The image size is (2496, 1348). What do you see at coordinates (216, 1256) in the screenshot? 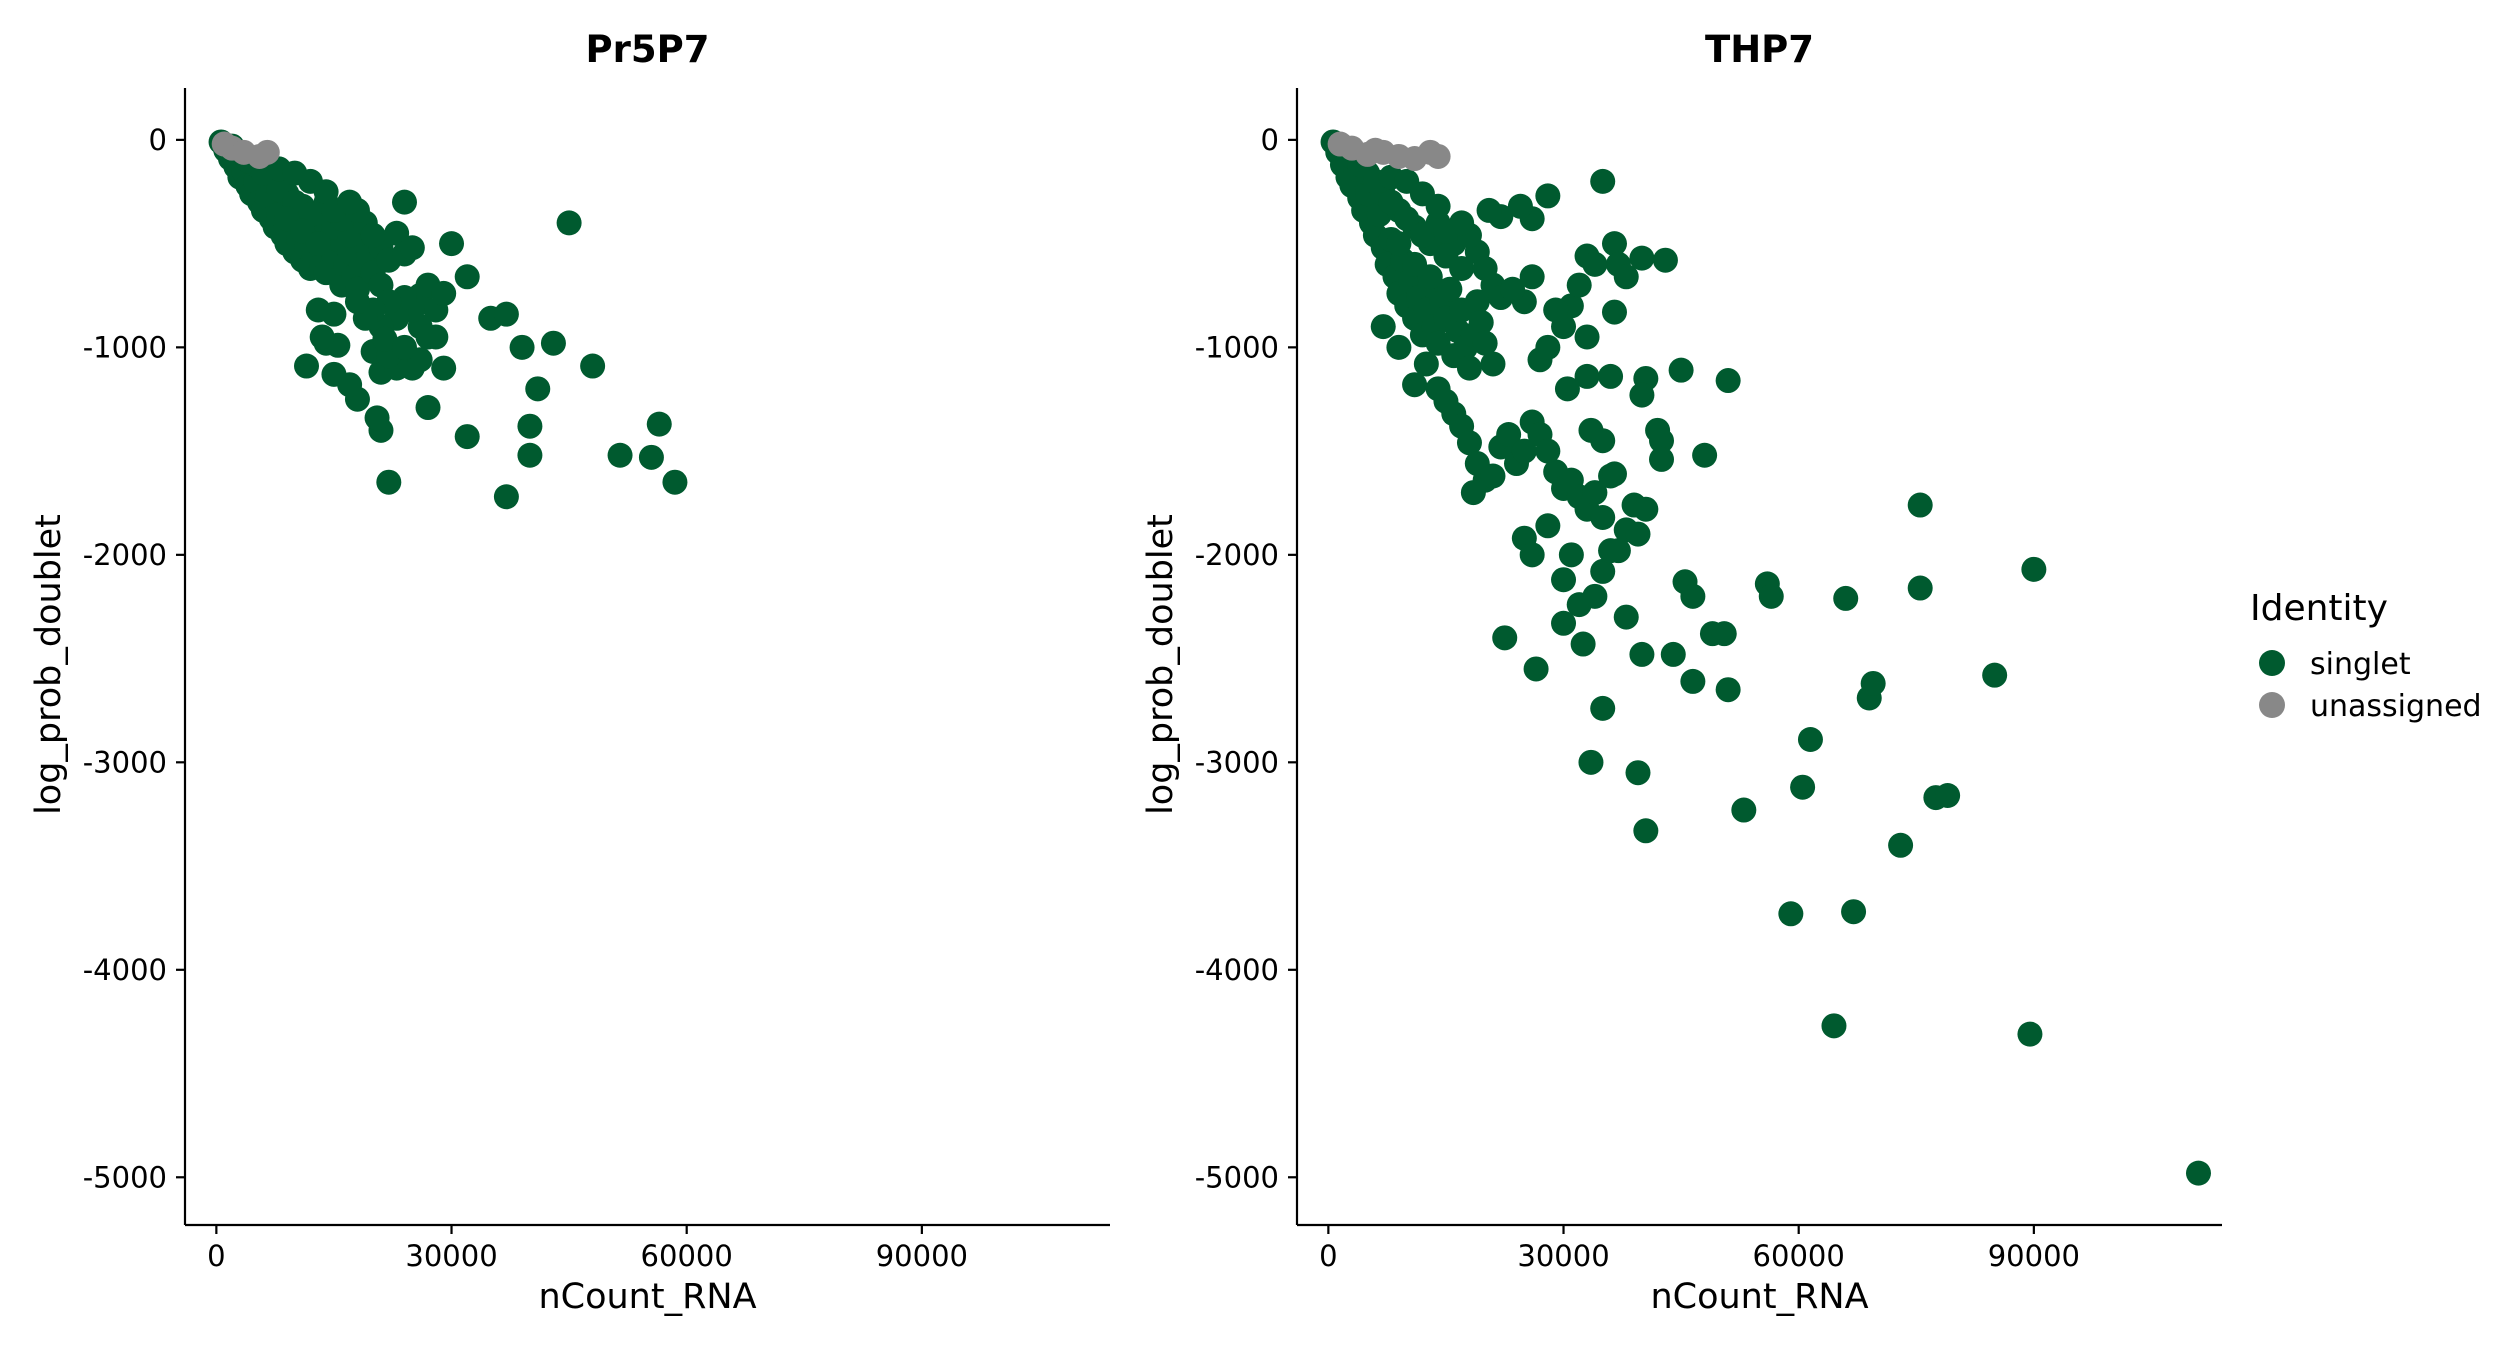
I see `x-tick-label: 0` at bounding box center [216, 1256].